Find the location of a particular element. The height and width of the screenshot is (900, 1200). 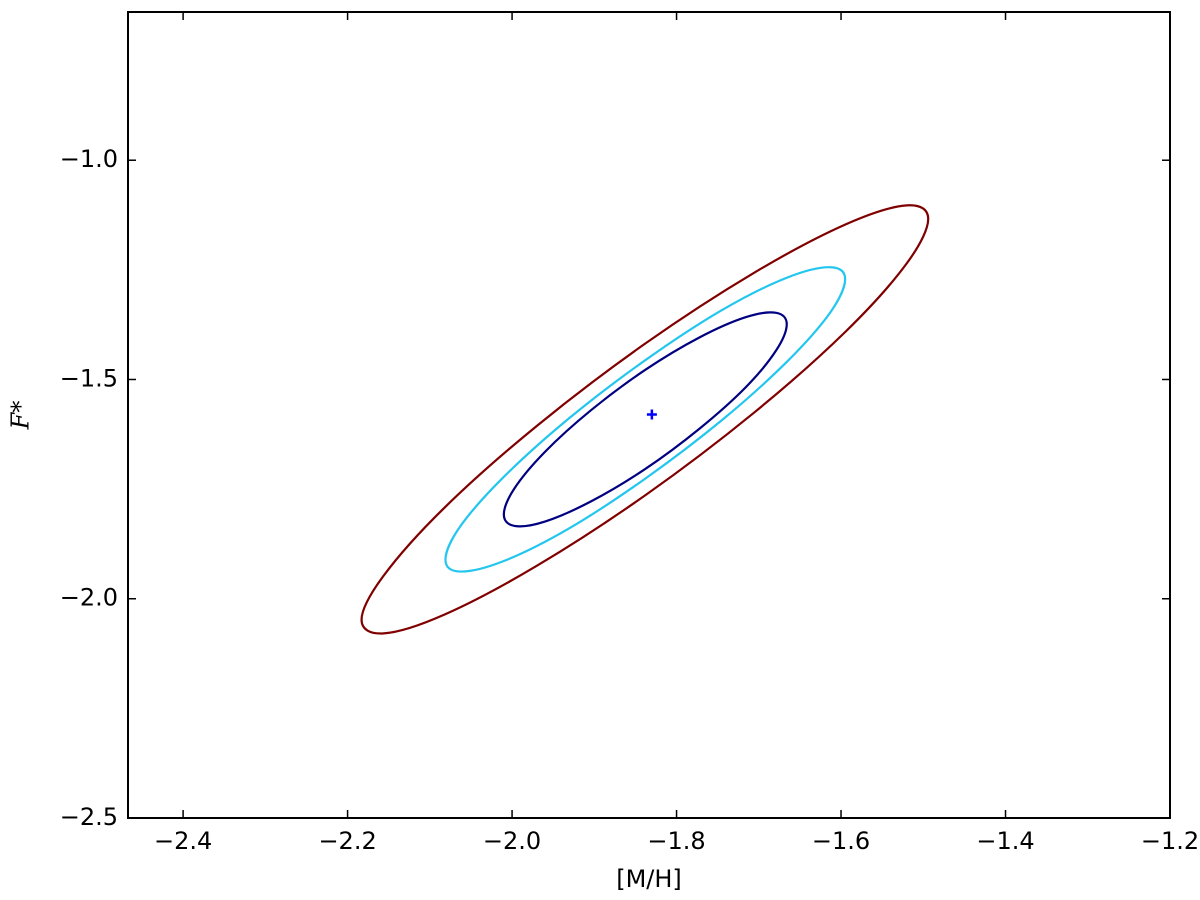

y-tick-label: −1.0 is located at coordinates (89, 159).